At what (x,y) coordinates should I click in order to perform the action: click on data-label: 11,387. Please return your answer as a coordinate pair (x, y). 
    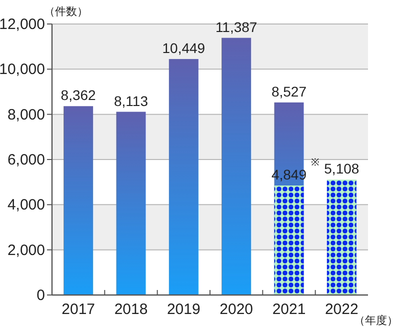
    Looking at the image, I should click on (236, 26).